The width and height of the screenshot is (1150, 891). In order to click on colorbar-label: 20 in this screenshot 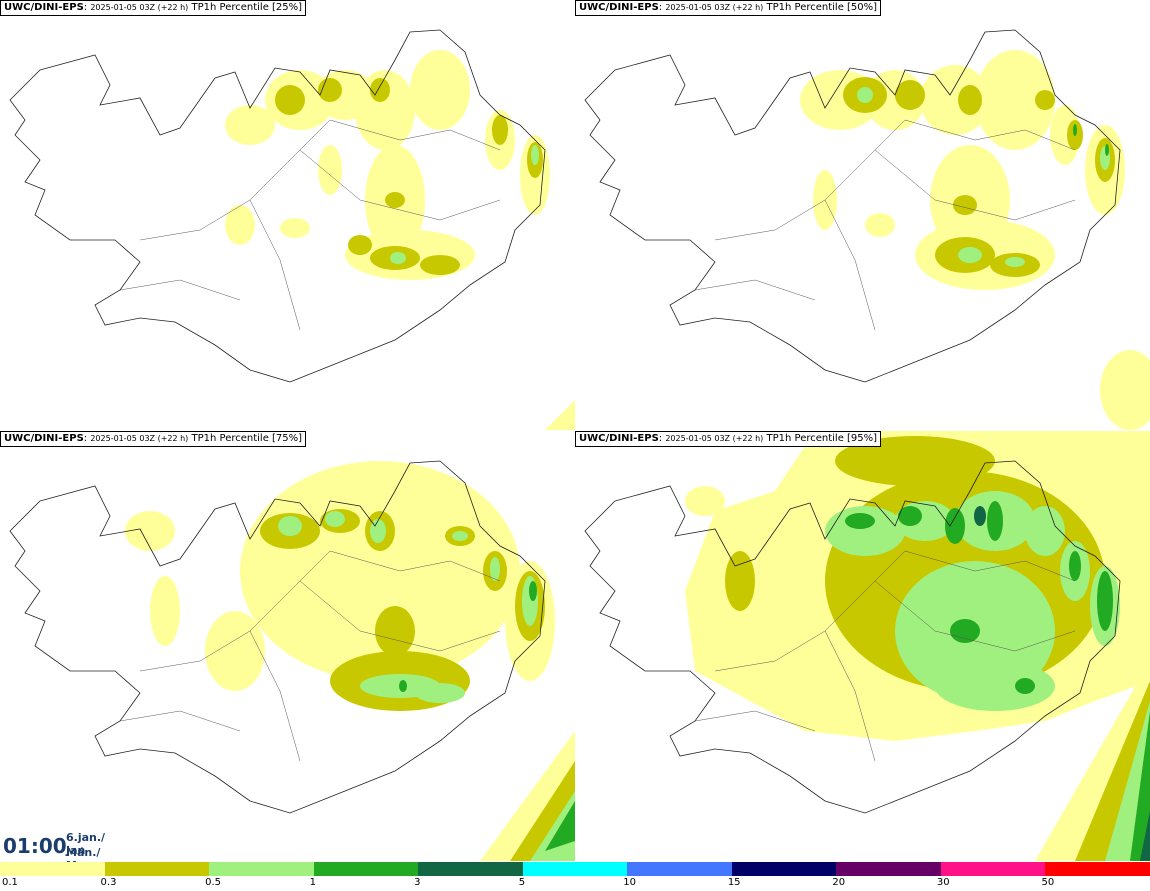, I will do `click(839, 882)`.